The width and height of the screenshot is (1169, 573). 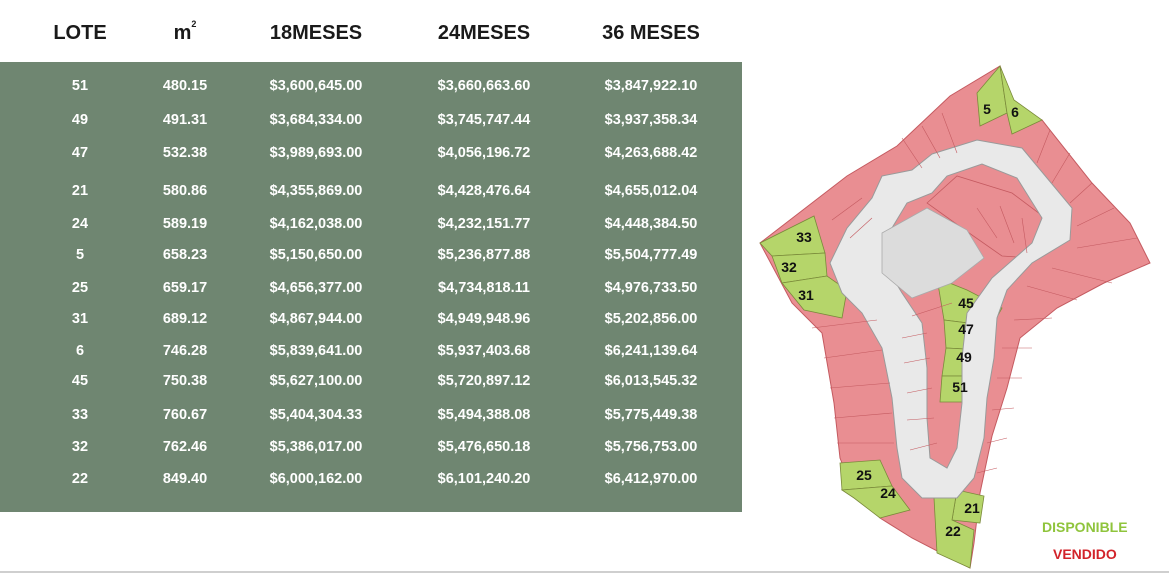 I want to click on cell-m36: $4,655,012.04, so click(x=651, y=191).